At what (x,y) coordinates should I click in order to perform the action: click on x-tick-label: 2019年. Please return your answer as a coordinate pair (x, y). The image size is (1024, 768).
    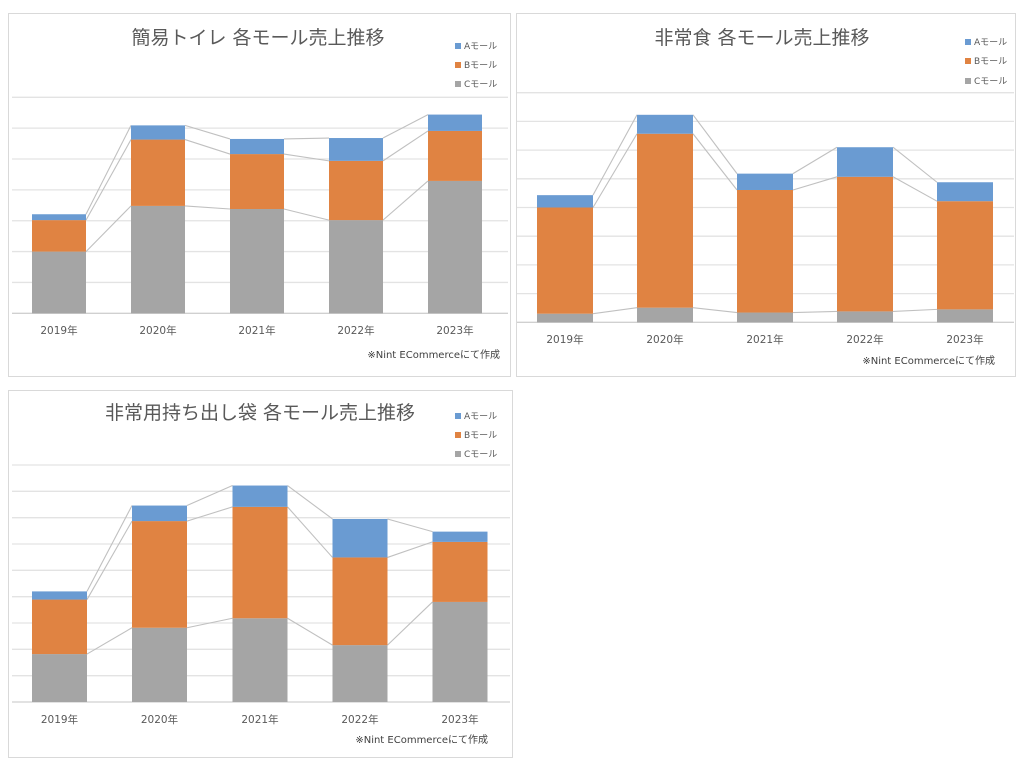
    Looking at the image, I should click on (58, 330).